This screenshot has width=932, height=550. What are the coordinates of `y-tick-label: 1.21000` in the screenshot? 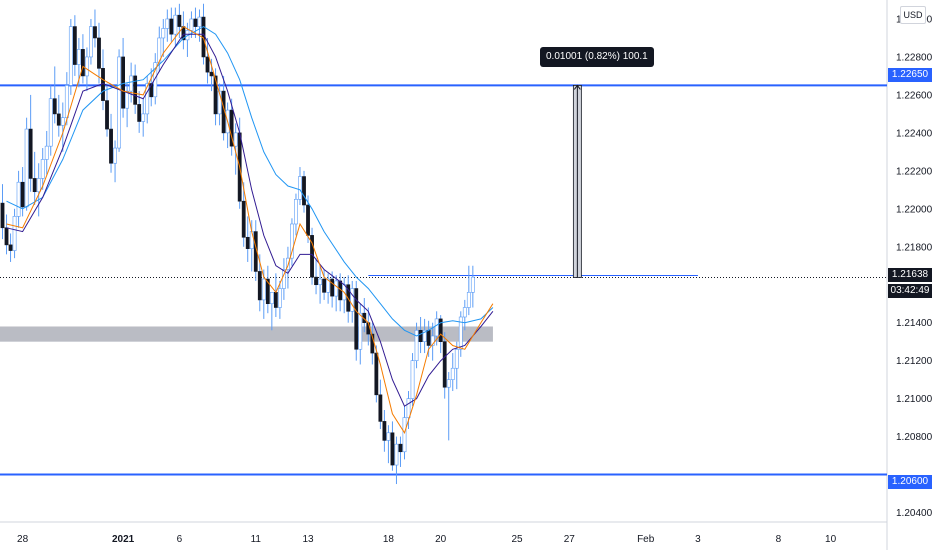 It's located at (914, 399).